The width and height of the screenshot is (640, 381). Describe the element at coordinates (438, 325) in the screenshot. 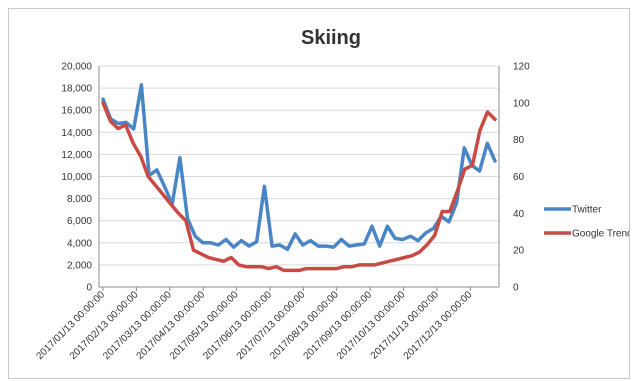

I see `x-tick-label: 2017/12/13 00:00:00` at that location.